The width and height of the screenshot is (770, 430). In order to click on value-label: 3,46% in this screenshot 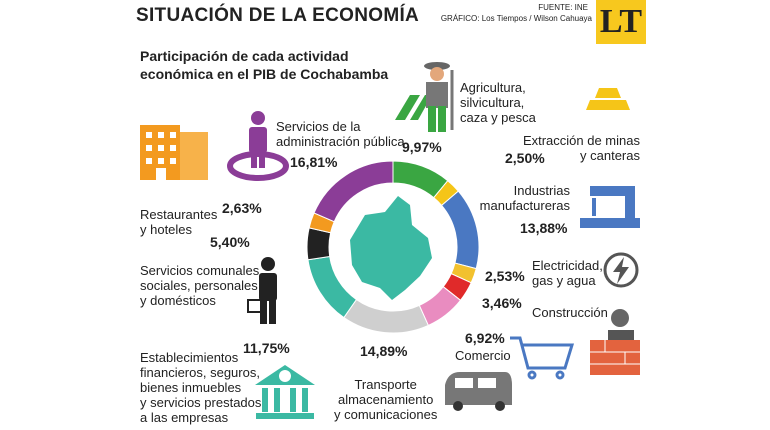, I will do `click(502, 303)`.